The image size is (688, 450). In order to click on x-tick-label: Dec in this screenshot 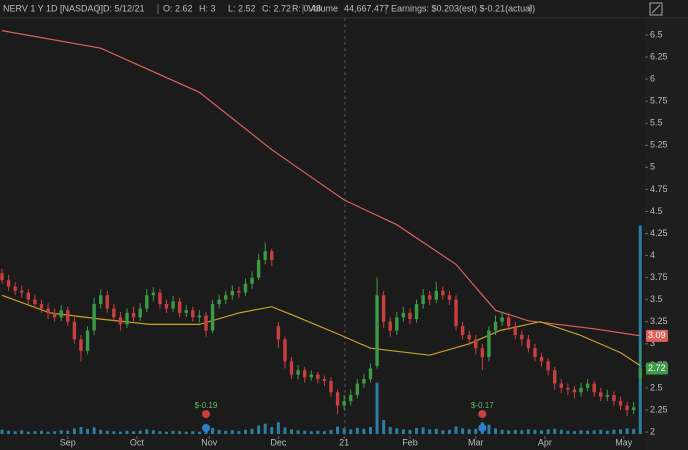, I will do `click(278, 442)`.